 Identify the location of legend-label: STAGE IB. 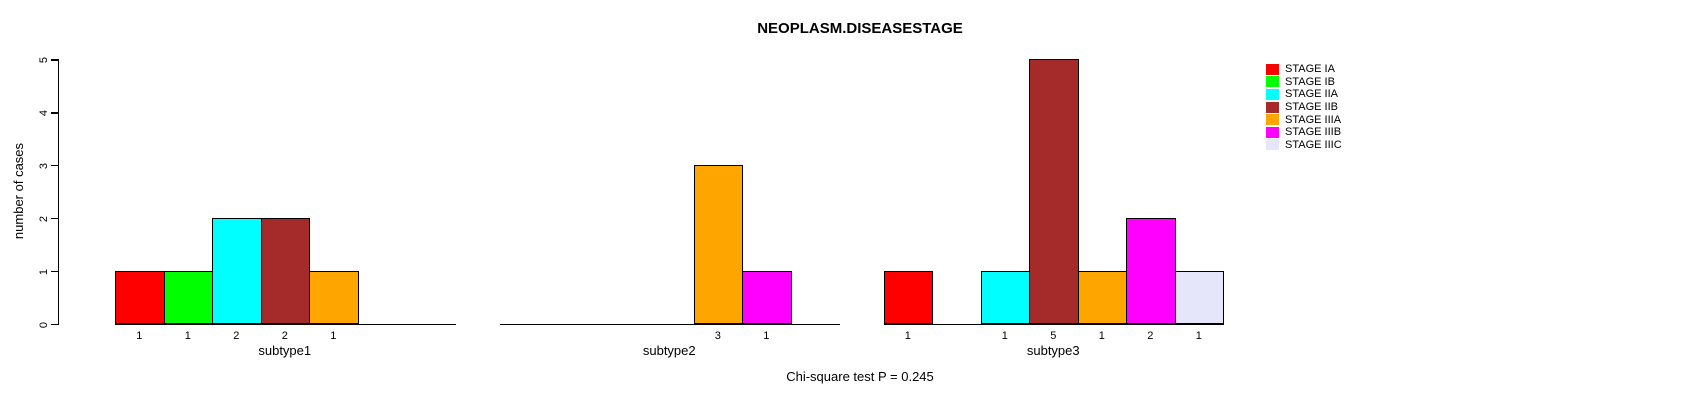
(1310, 81).